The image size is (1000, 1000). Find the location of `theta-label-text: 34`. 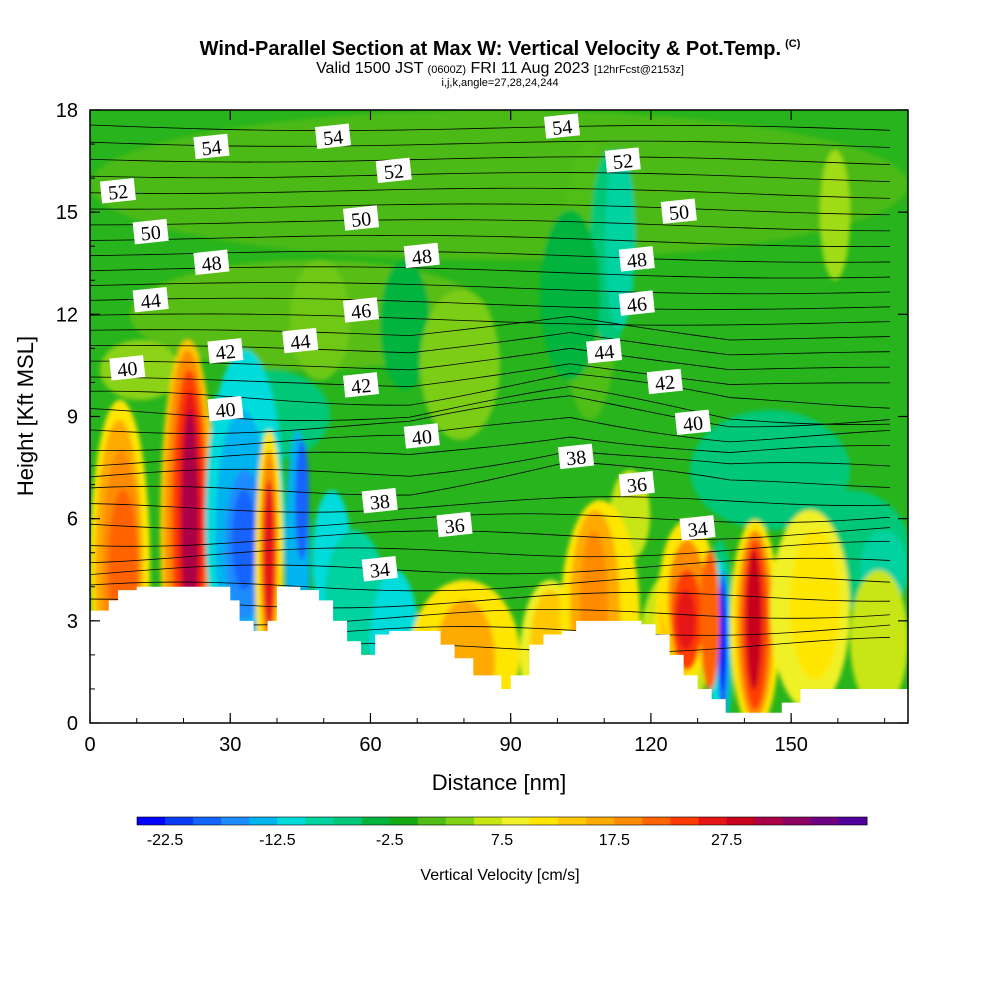

theta-label-text: 34 is located at coordinates (380, 571).